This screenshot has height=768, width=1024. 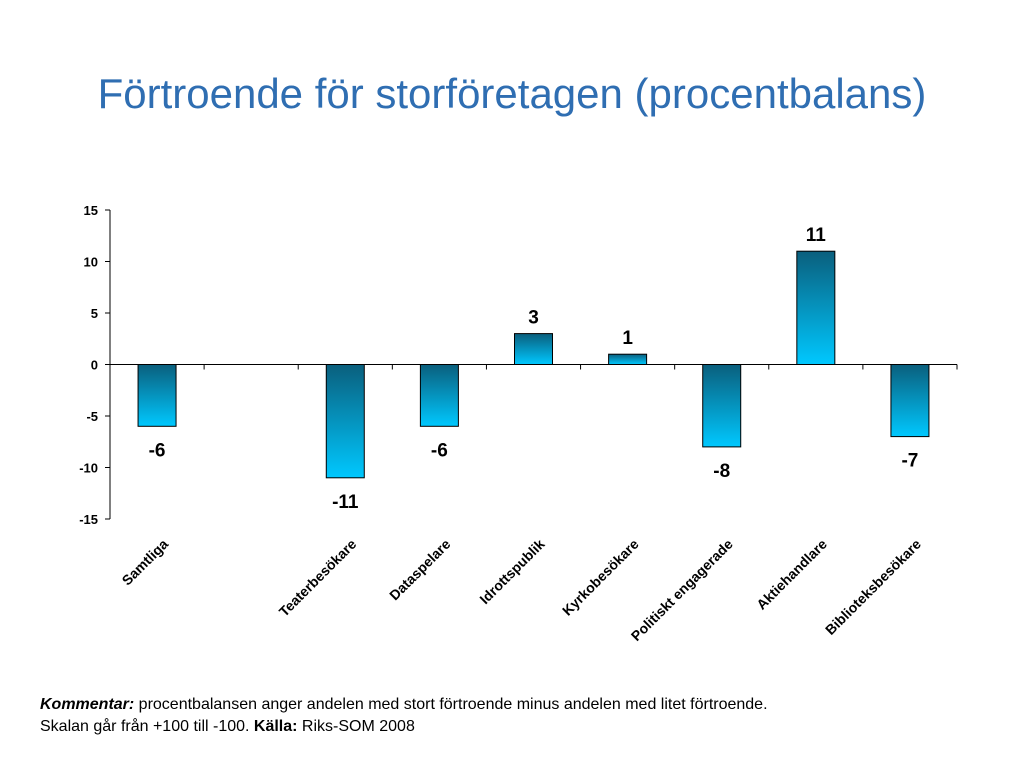 I want to click on data-label: -11, so click(x=345, y=502).